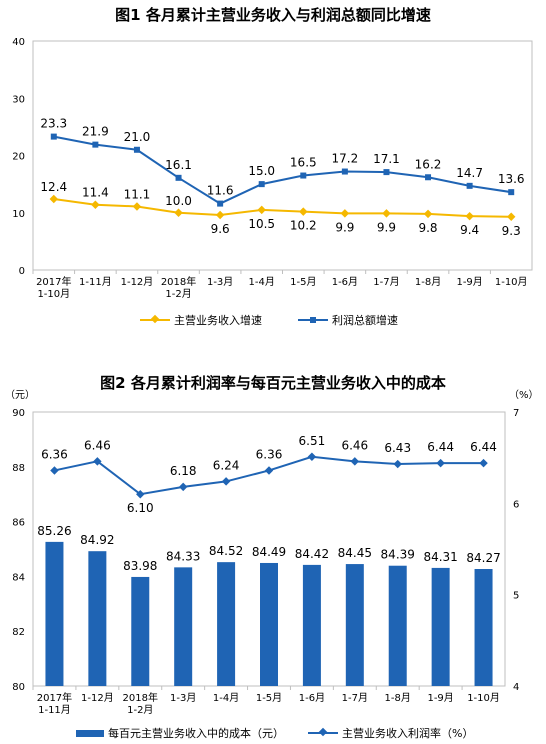  Describe the element at coordinates (511, 282) in the screenshot. I see `x-tick-label: 1-10月` at that location.